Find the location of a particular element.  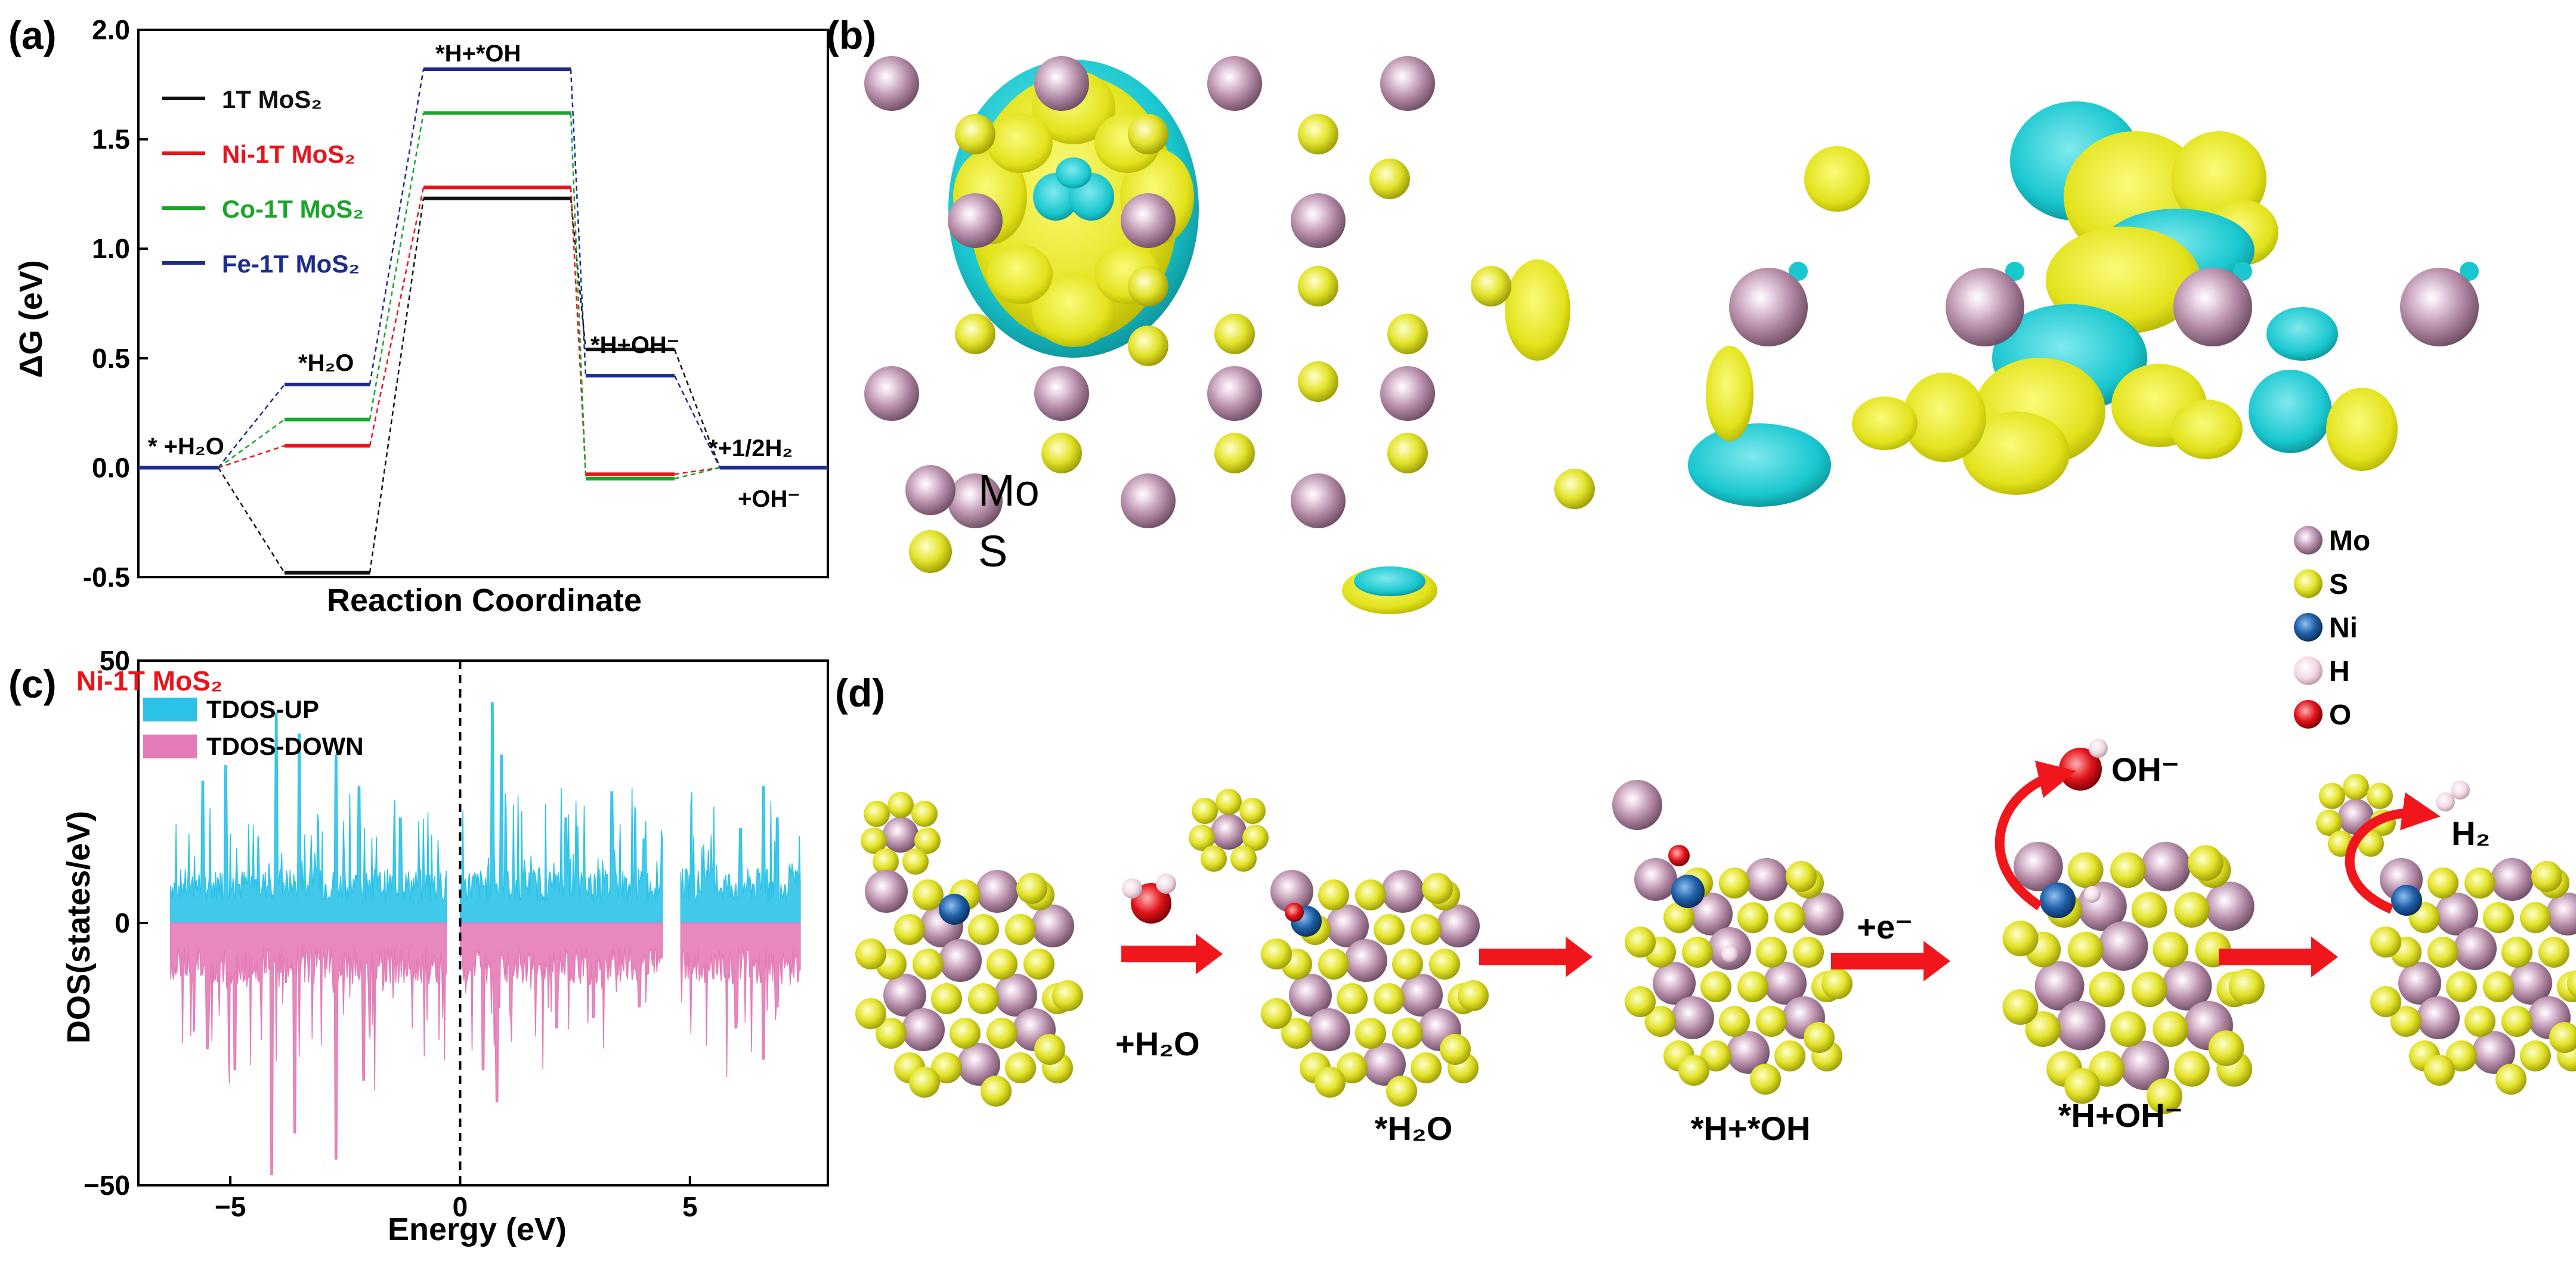

panel-c-y-axis-label: DOS(states/eV) is located at coordinates (79, 927).